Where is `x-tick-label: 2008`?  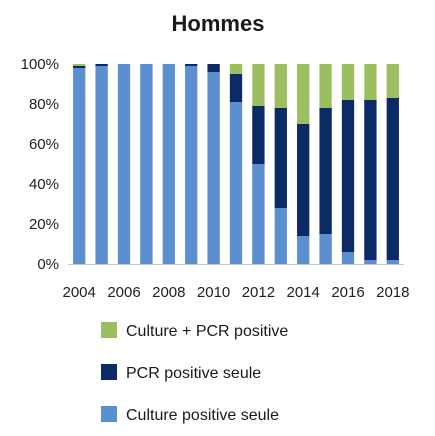 x-tick-label: 2008 is located at coordinates (168, 292).